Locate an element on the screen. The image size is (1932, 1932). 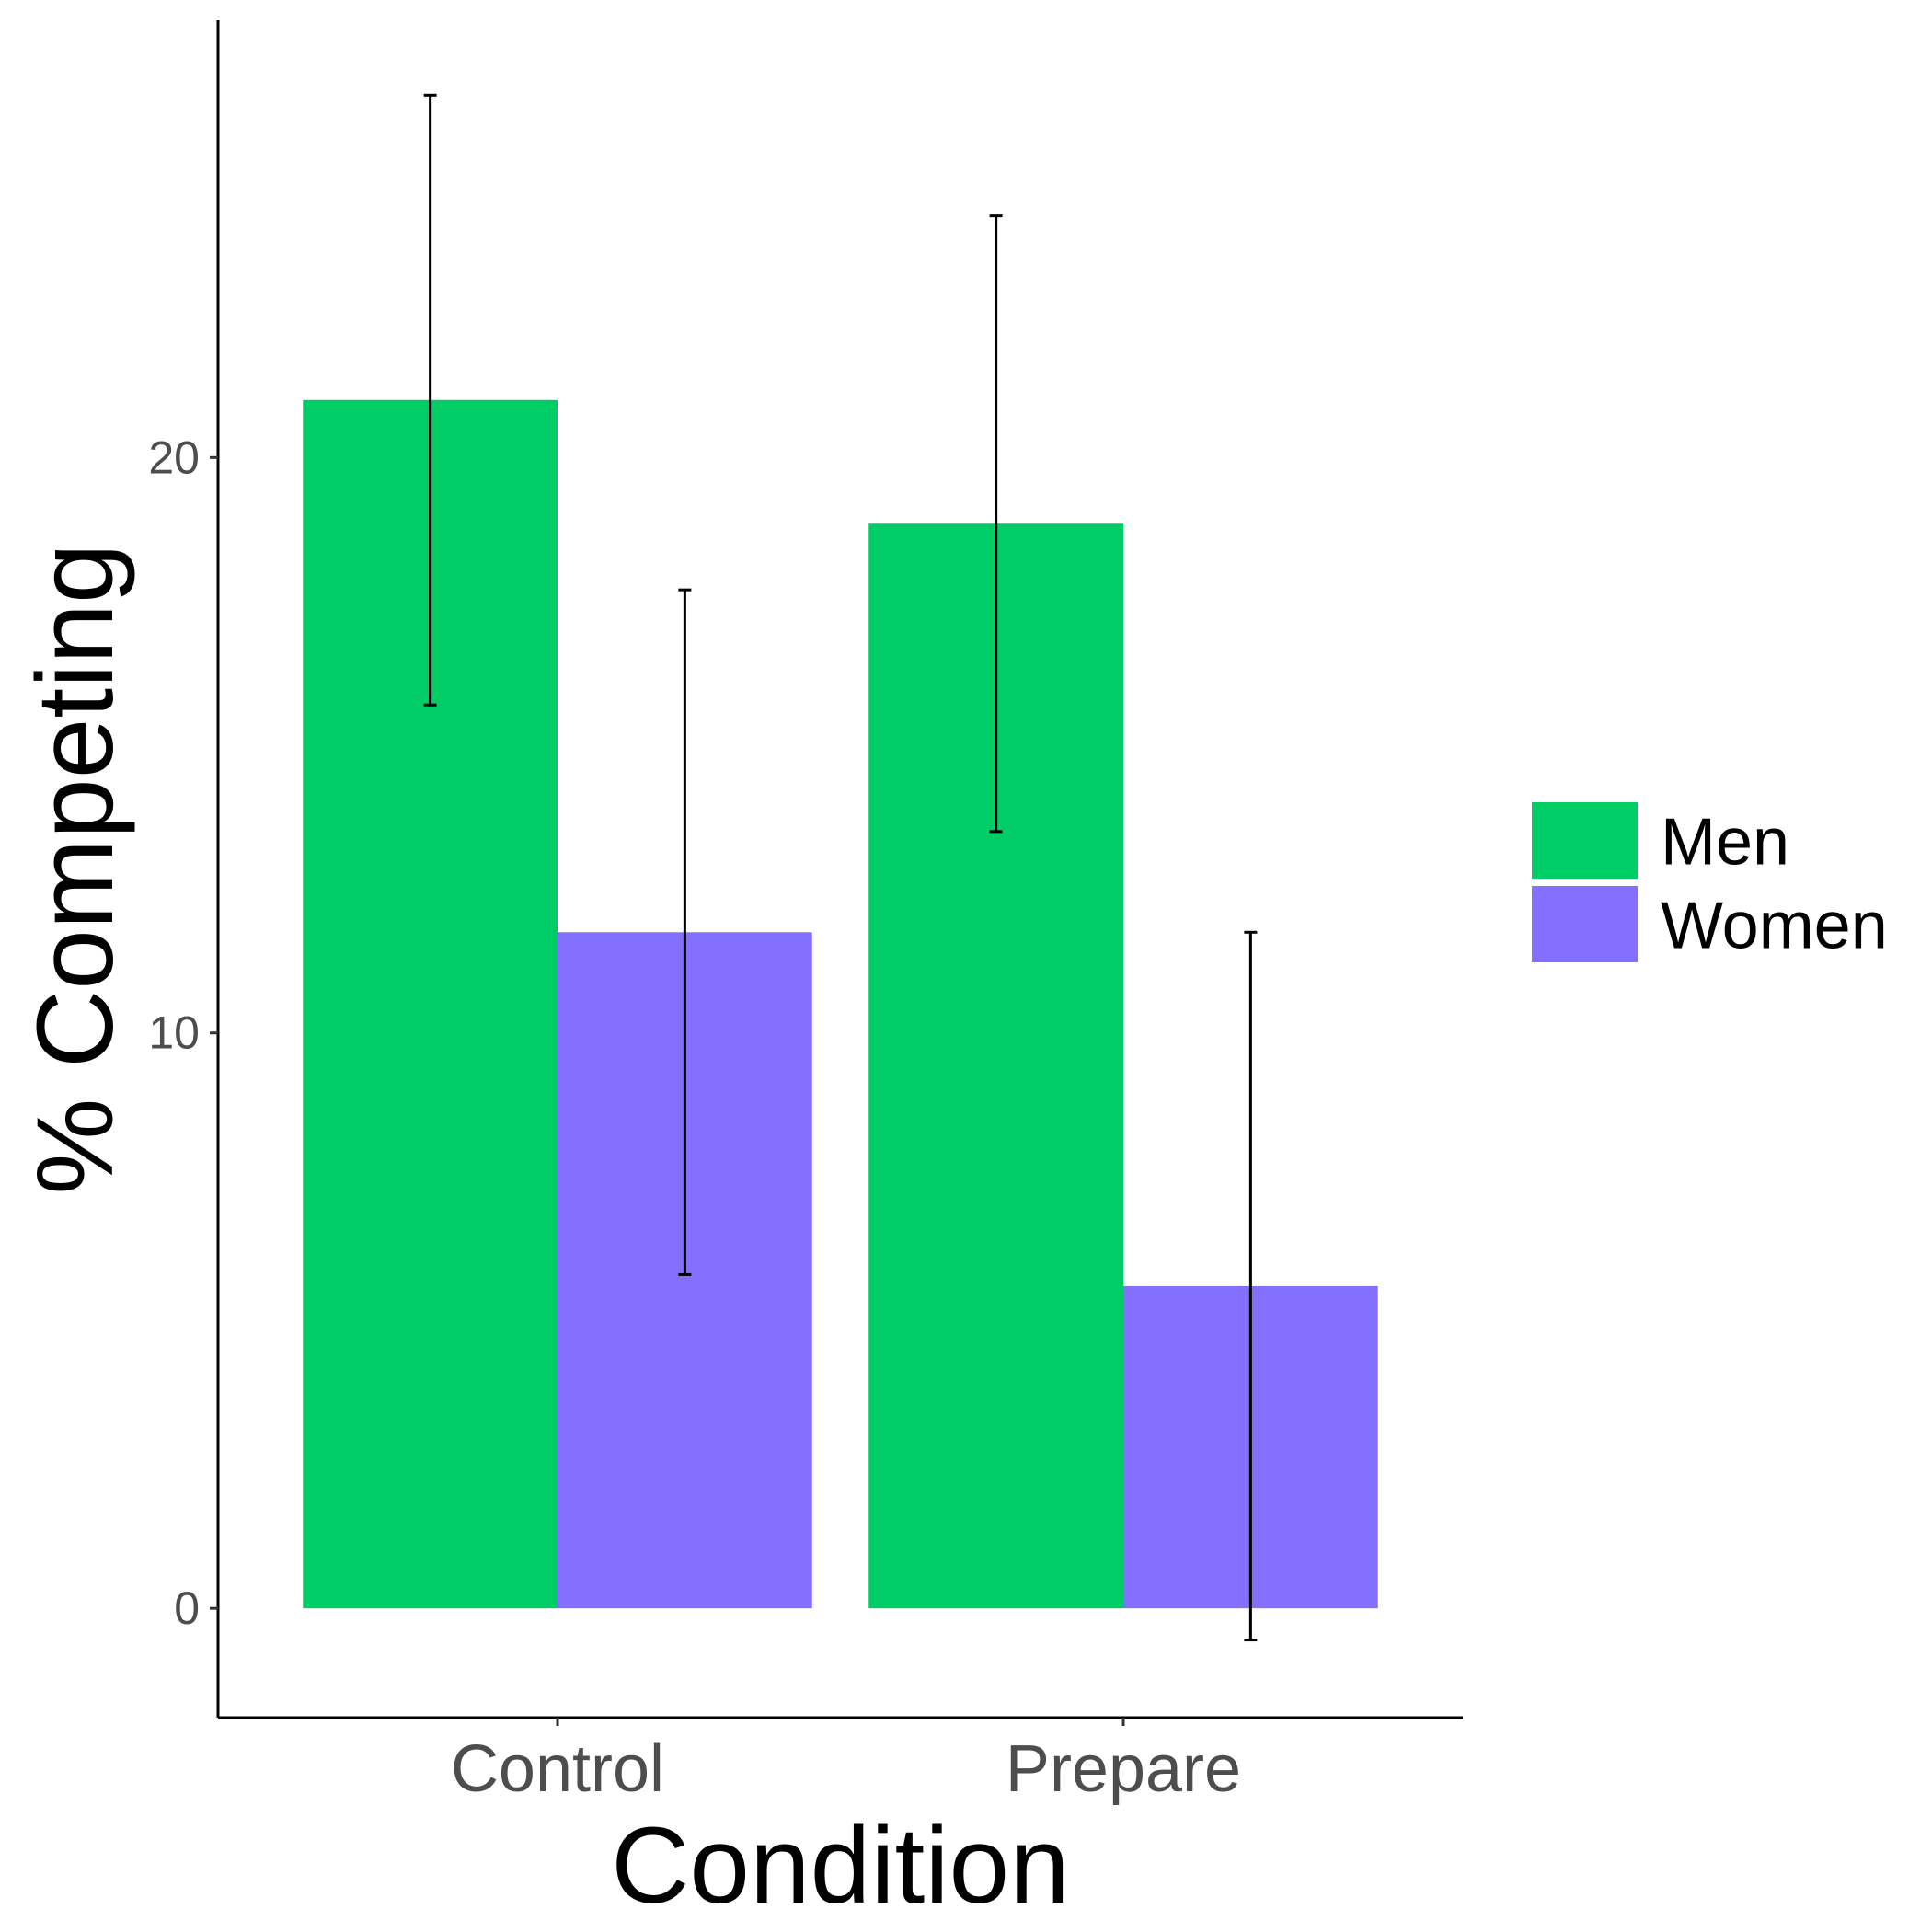
x-tick-label-control: Control is located at coordinates (557, 1769).